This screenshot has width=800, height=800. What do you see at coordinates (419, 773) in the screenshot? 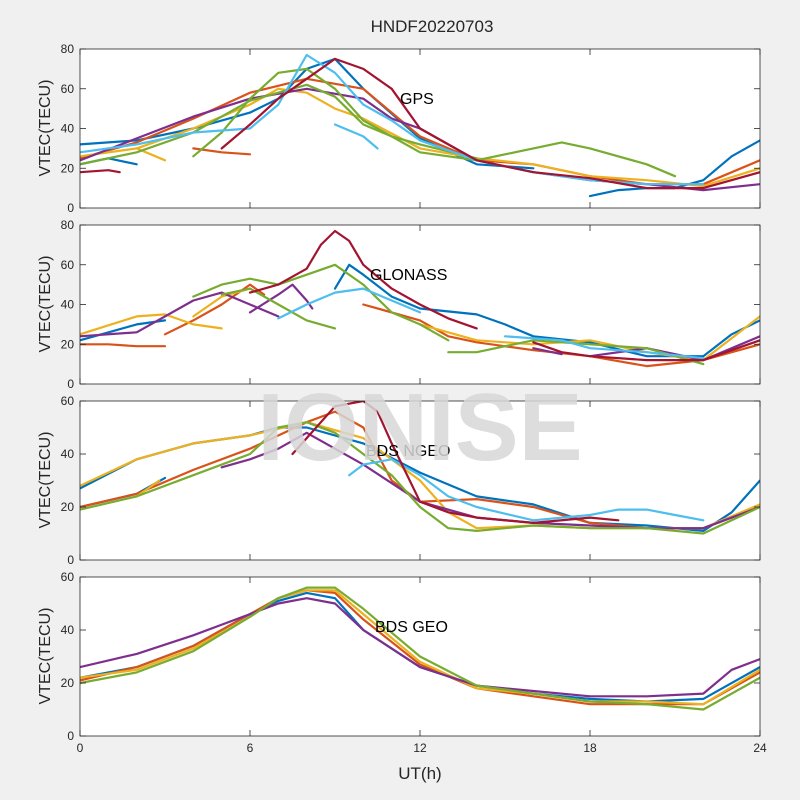
I see `x-axis-label: UT(h)` at bounding box center [419, 773].